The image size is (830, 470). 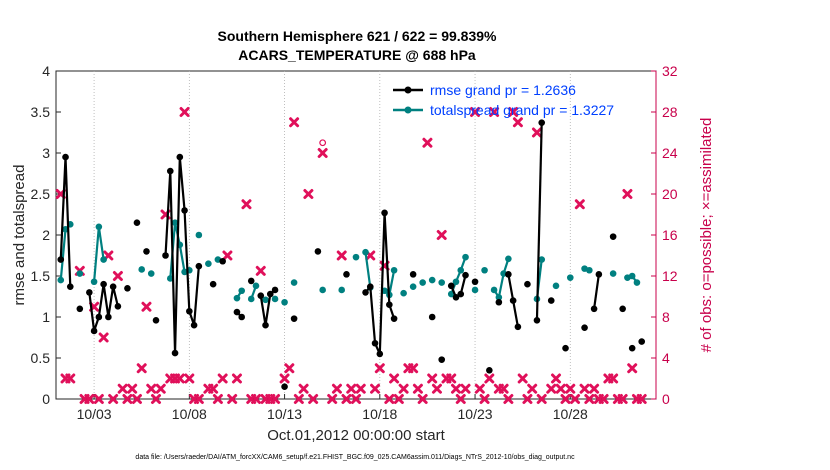 I want to click on y2-tick-label: 32, so click(x=670, y=71).